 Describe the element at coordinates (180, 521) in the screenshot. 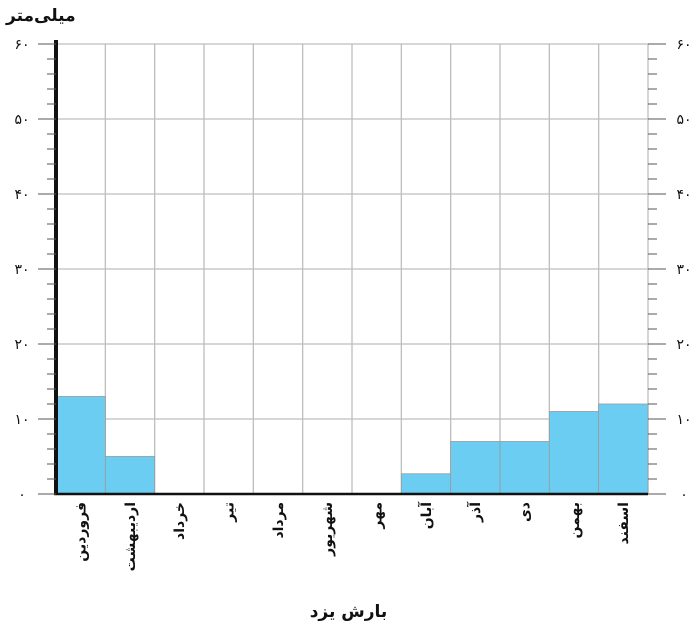

I see `x-tick-label: خرداد` at that location.